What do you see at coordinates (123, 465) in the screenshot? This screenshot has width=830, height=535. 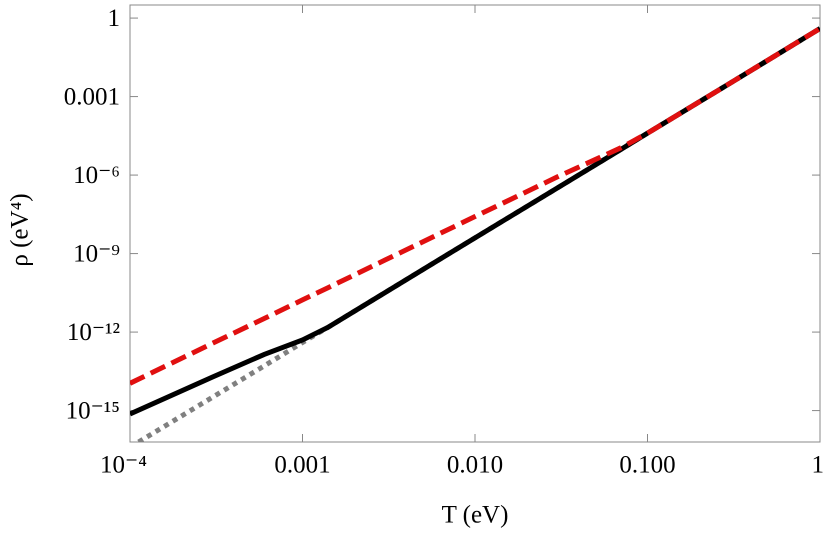 I see `x-tick-label: 10⁻⁴` at bounding box center [123, 465].